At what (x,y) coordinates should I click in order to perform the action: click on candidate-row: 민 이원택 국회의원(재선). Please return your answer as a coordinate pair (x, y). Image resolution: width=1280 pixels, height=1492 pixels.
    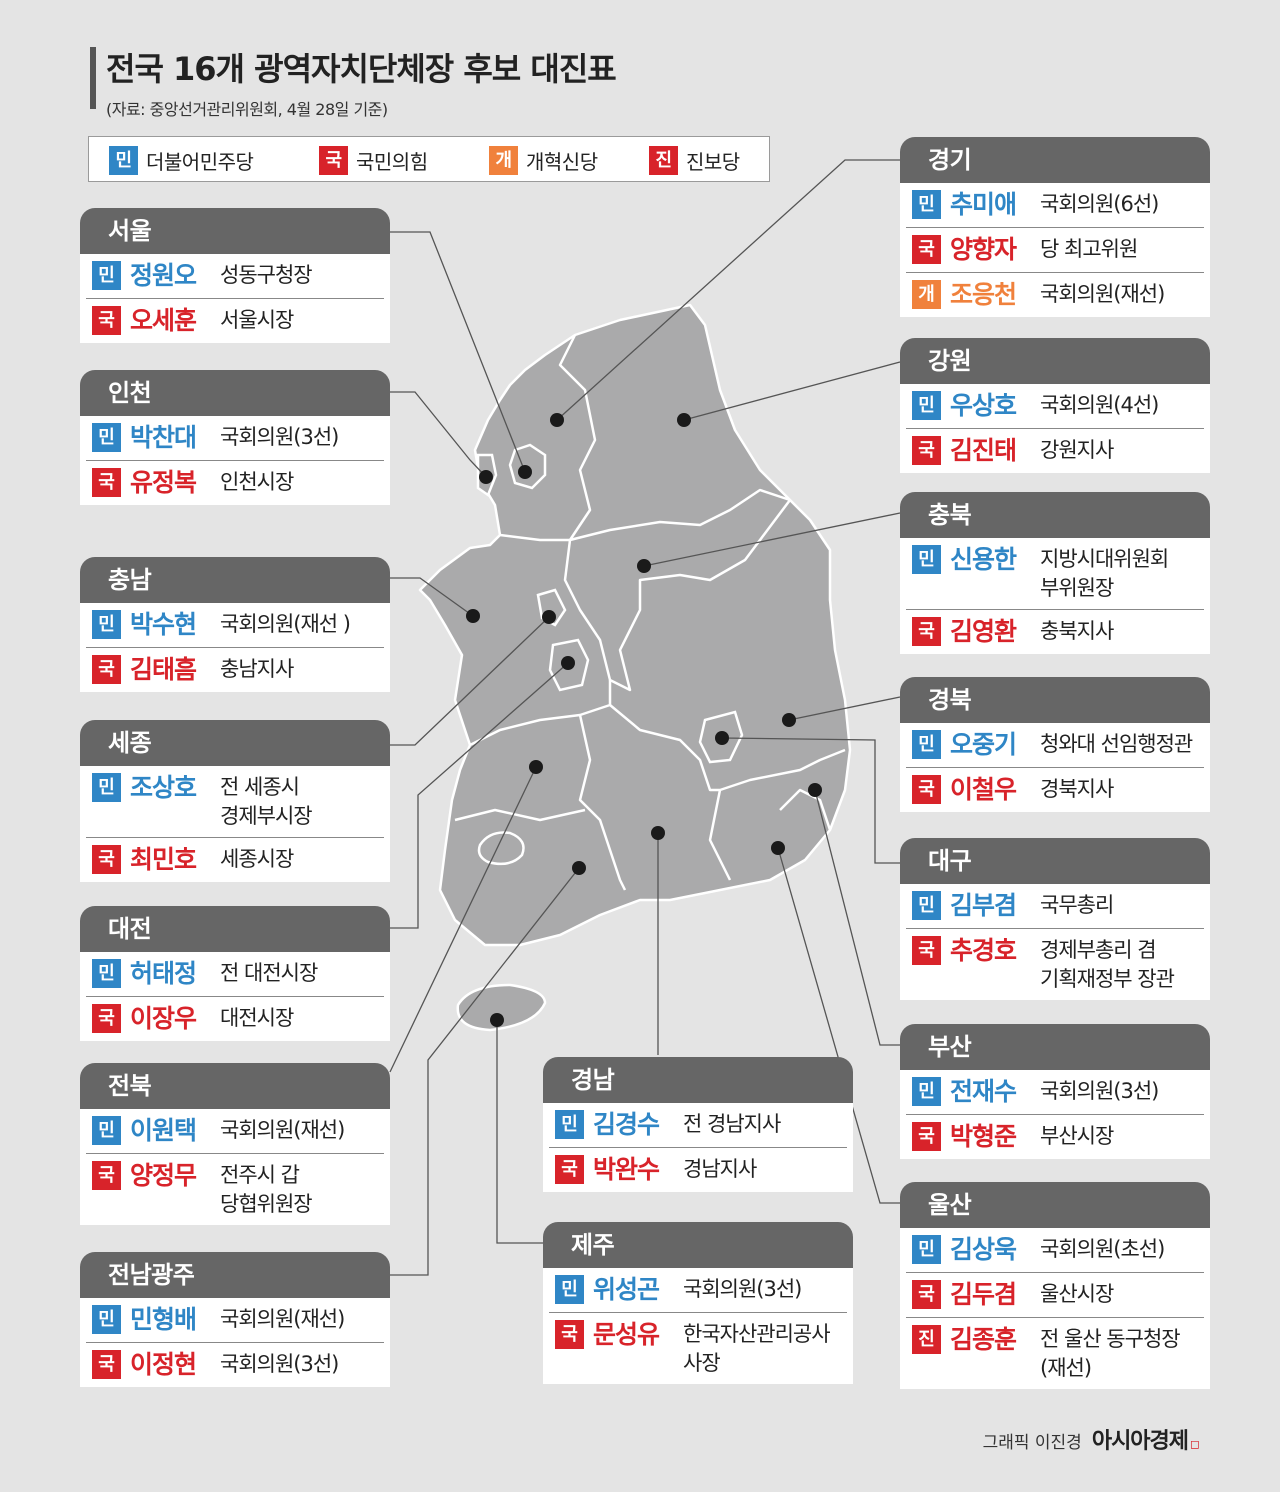
    Looking at the image, I should click on (235, 1131).